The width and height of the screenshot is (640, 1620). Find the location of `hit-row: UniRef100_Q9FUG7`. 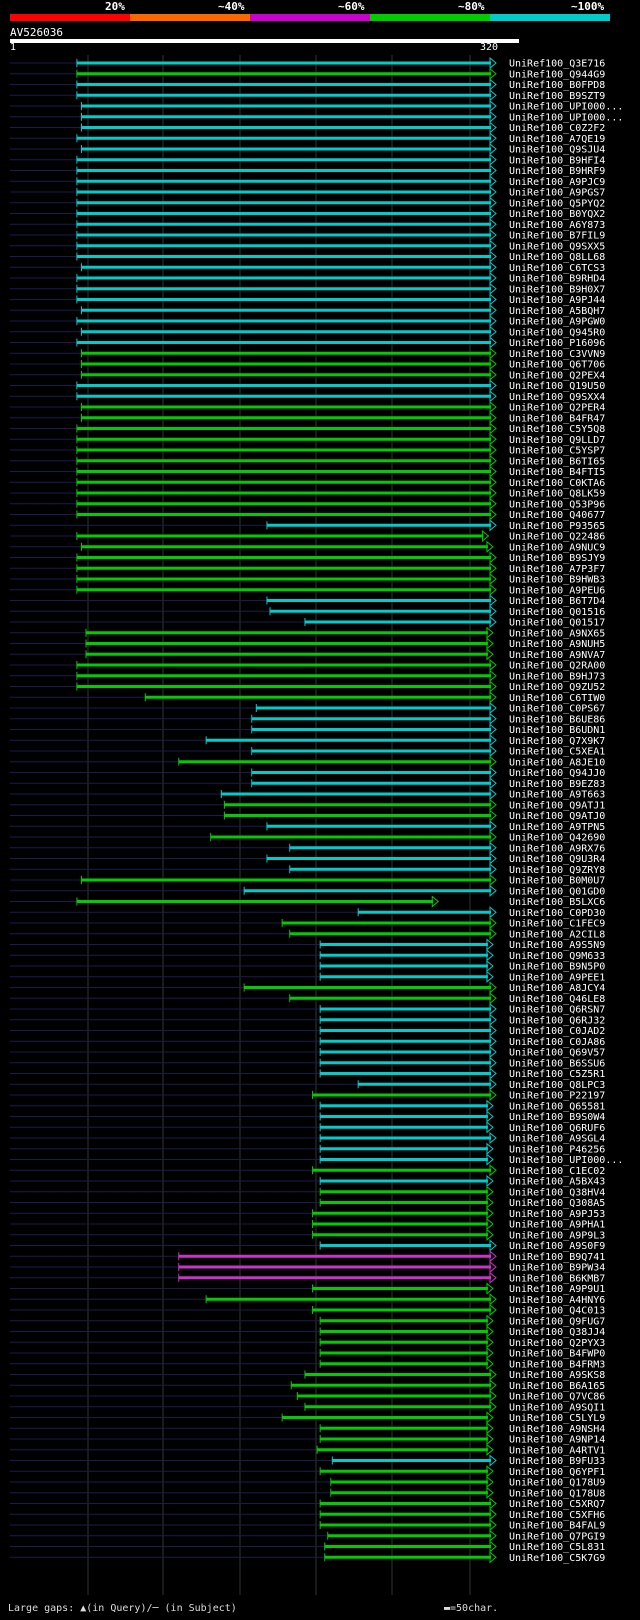

hit-row: UniRef100_Q9FUG7 is located at coordinates (307, 1321).